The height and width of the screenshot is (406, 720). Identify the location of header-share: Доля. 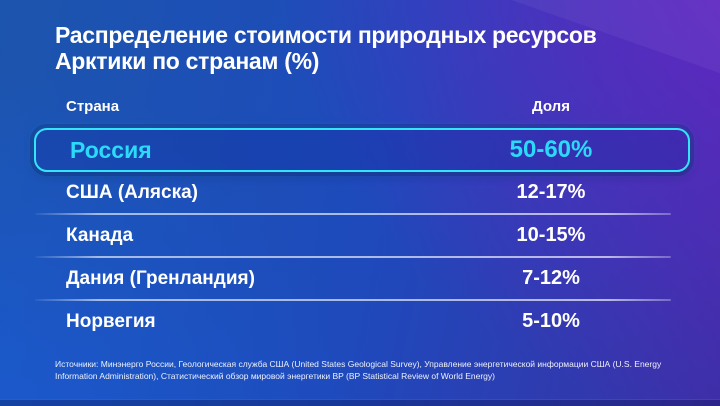
(551, 106).